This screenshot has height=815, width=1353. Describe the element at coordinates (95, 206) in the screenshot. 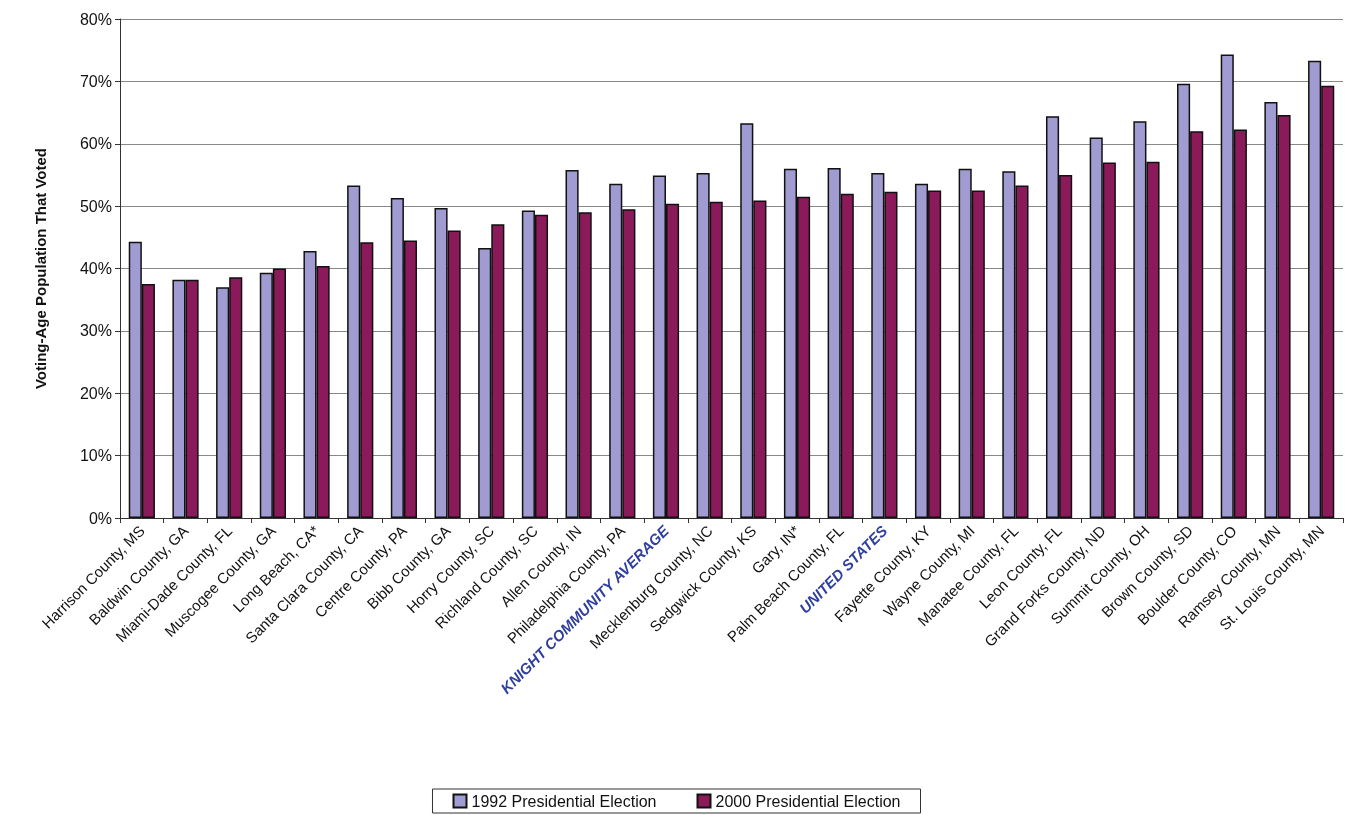

I see `y-tick-label: 50%` at that location.